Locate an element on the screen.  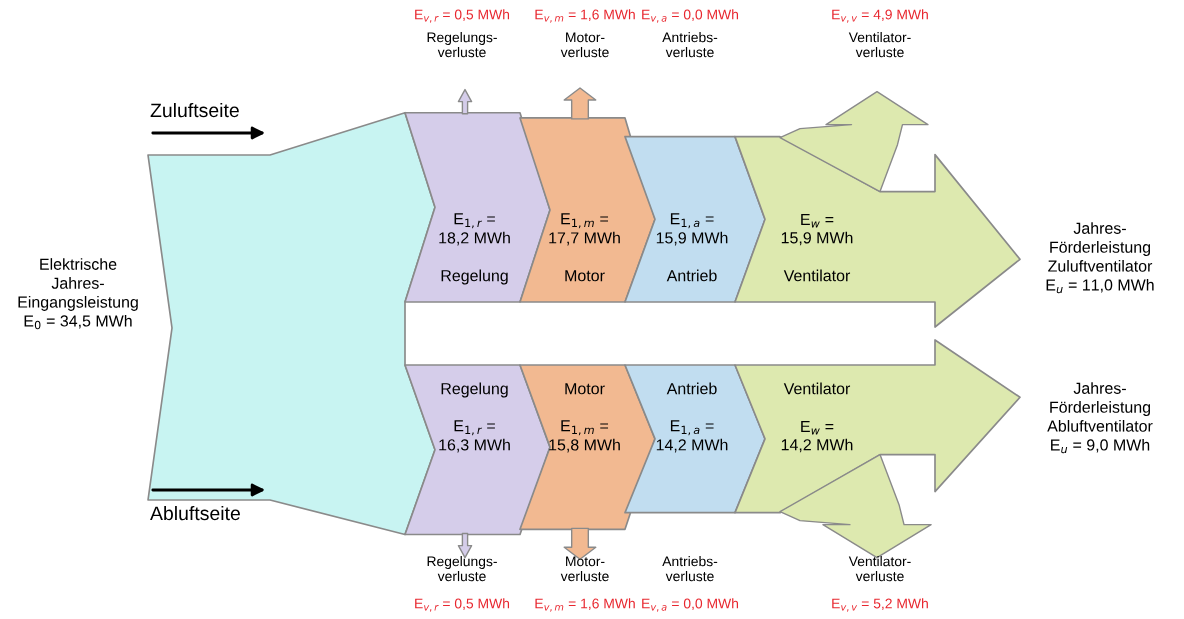
data-label: E$_{1,m}$ = 15,8 MWh is located at coordinates (584, 436).